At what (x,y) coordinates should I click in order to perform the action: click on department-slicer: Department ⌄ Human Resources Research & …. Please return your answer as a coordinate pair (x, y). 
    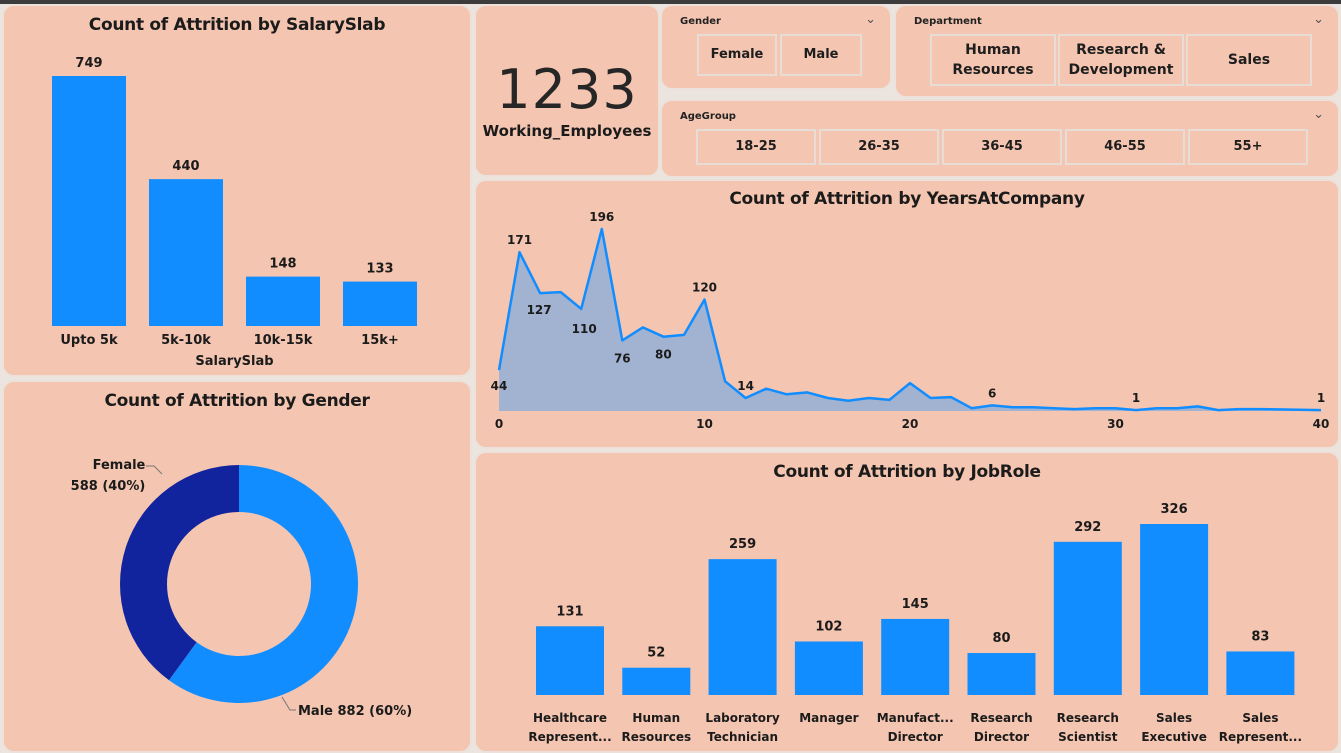
    Looking at the image, I should click on (1117, 51).